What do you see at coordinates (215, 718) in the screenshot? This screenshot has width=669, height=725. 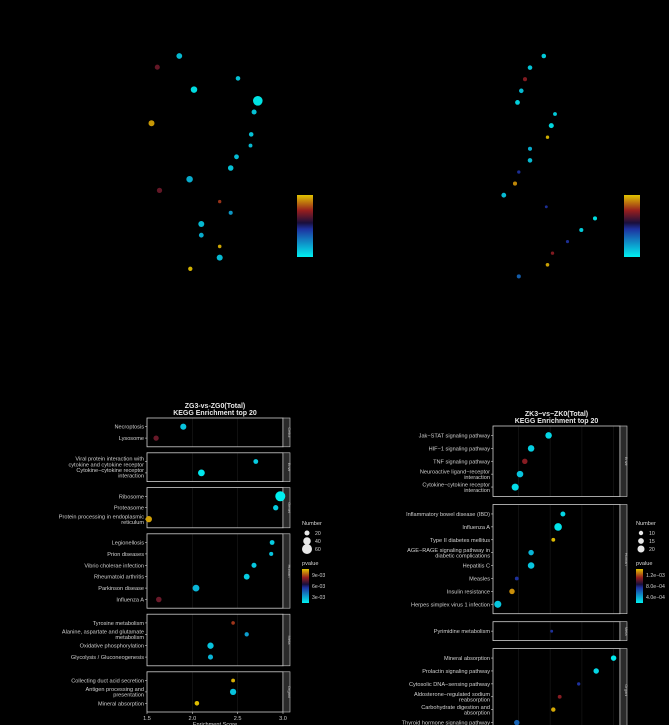 I see `x-axis: 1.5 2.0 2.5 3.0 Enrichment Score` at bounding box center [215, 718].